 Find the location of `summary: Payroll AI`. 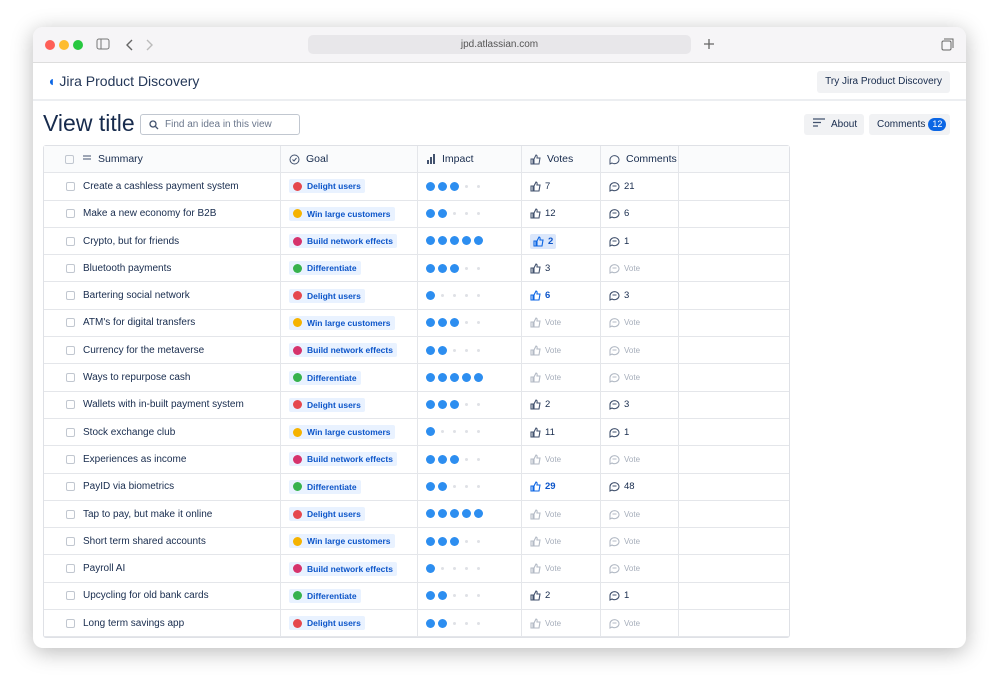

summary: Payroll AI is located at coordinates (104, 569).